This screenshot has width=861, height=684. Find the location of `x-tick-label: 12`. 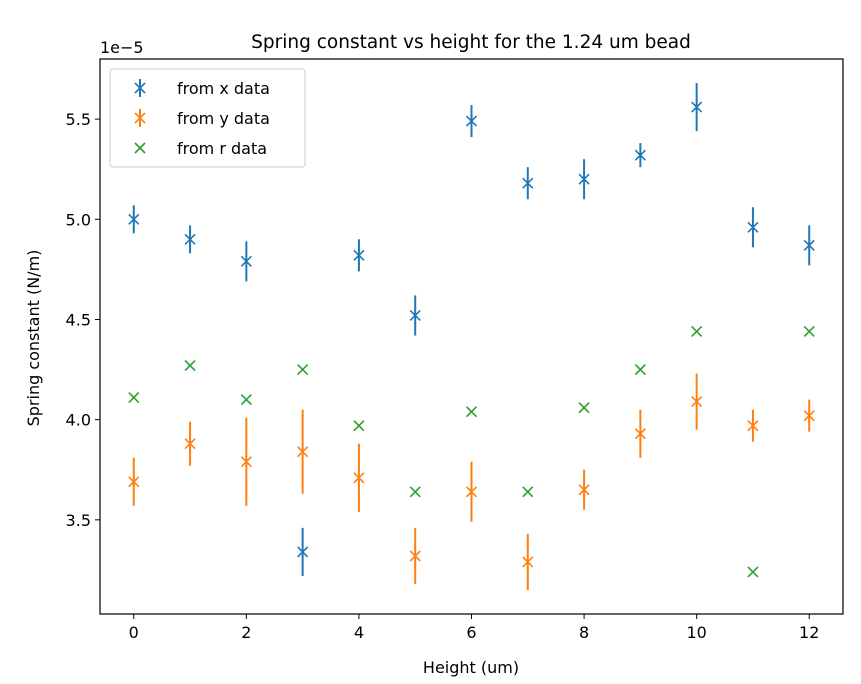

x-tick-label: 12 is located at coordinates (809, 632).